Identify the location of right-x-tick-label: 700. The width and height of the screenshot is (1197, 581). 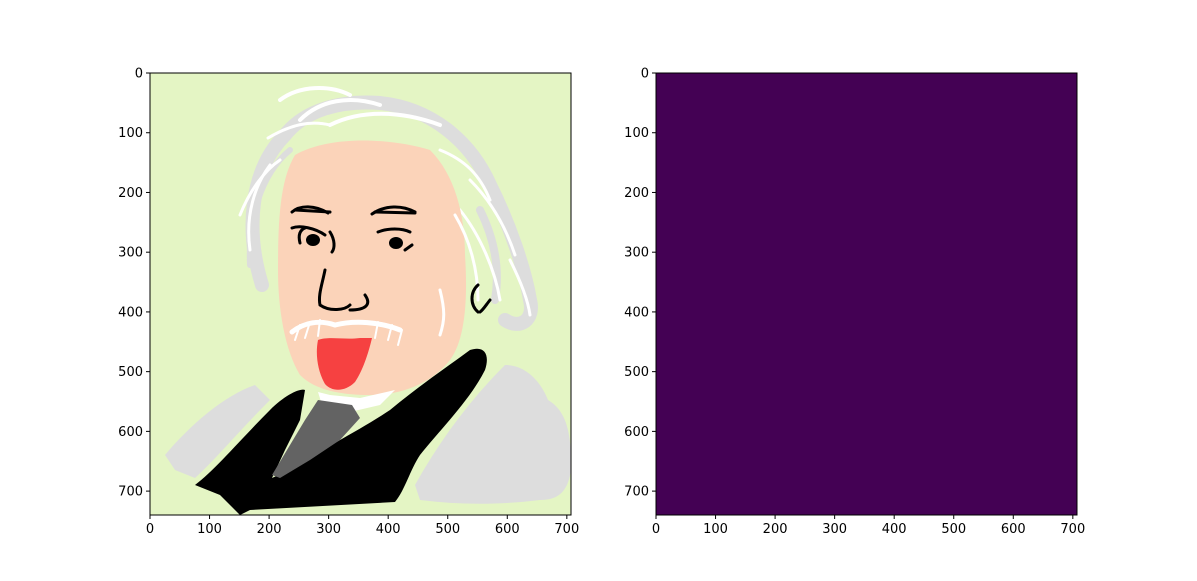
(1072, 529).